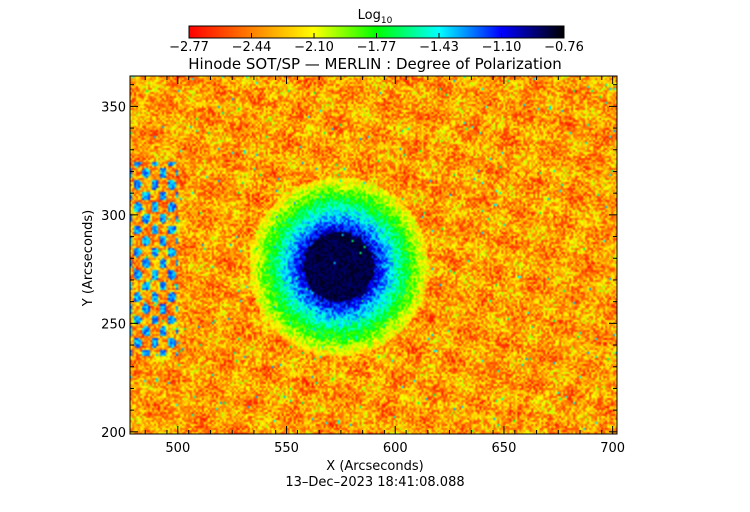 Image resolution: width=750 pixels, height=512 pixels. Describe the element at coordinates (612, 448) in the screenshot. I see `x-tick-label: 700` at that location.